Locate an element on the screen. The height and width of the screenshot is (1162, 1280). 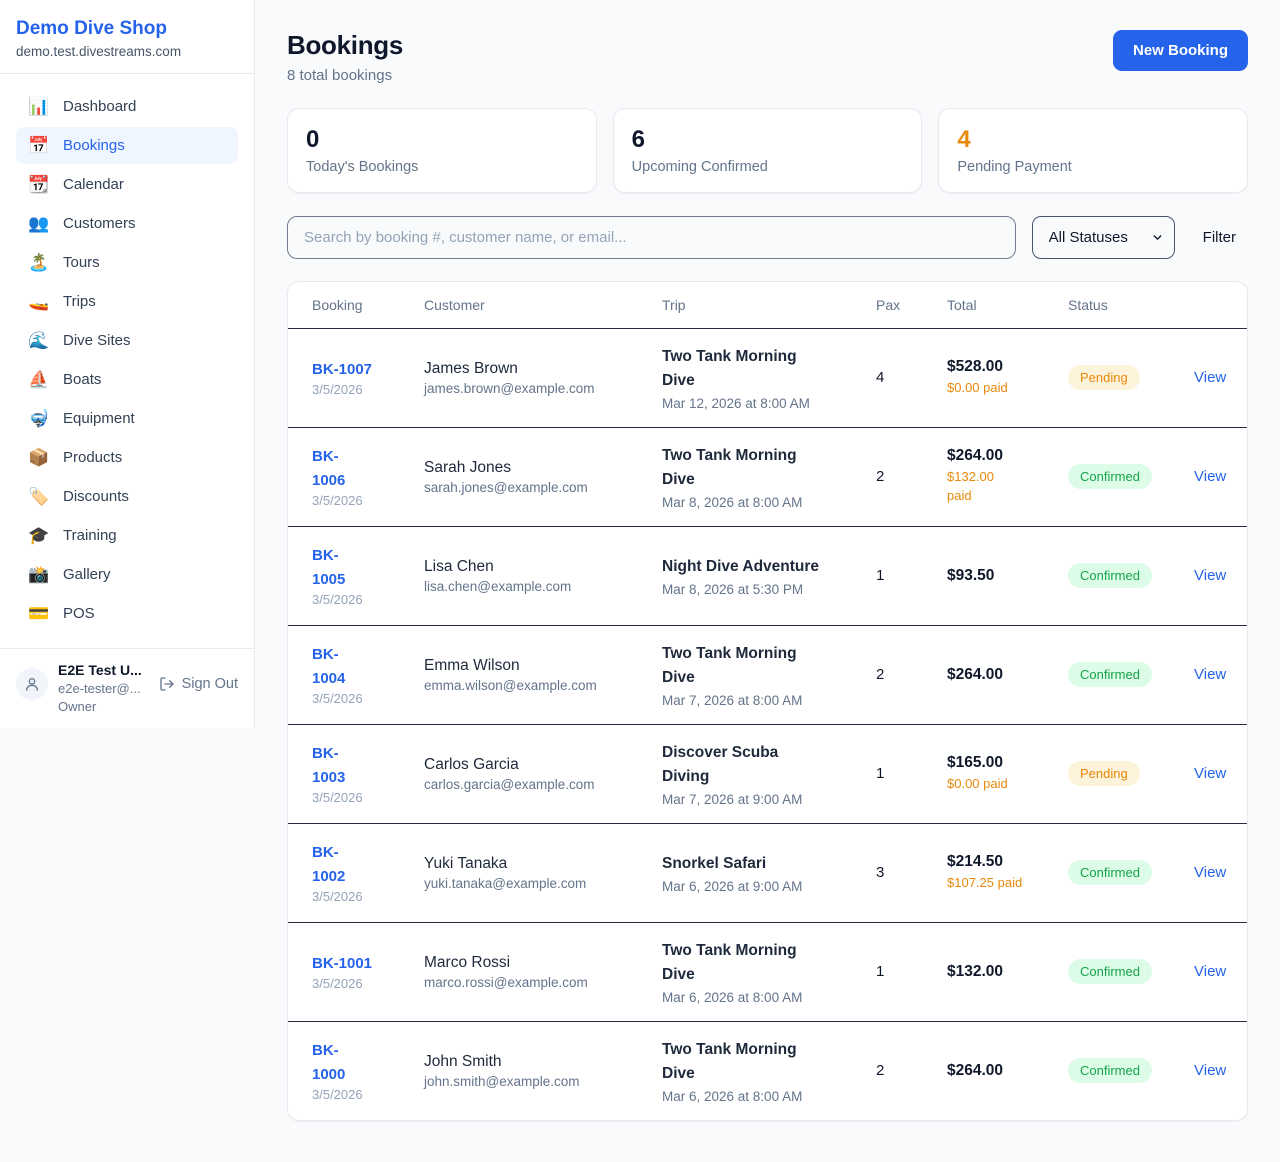
customer-name: Sarah Jones is located at coordinates (468, 467).